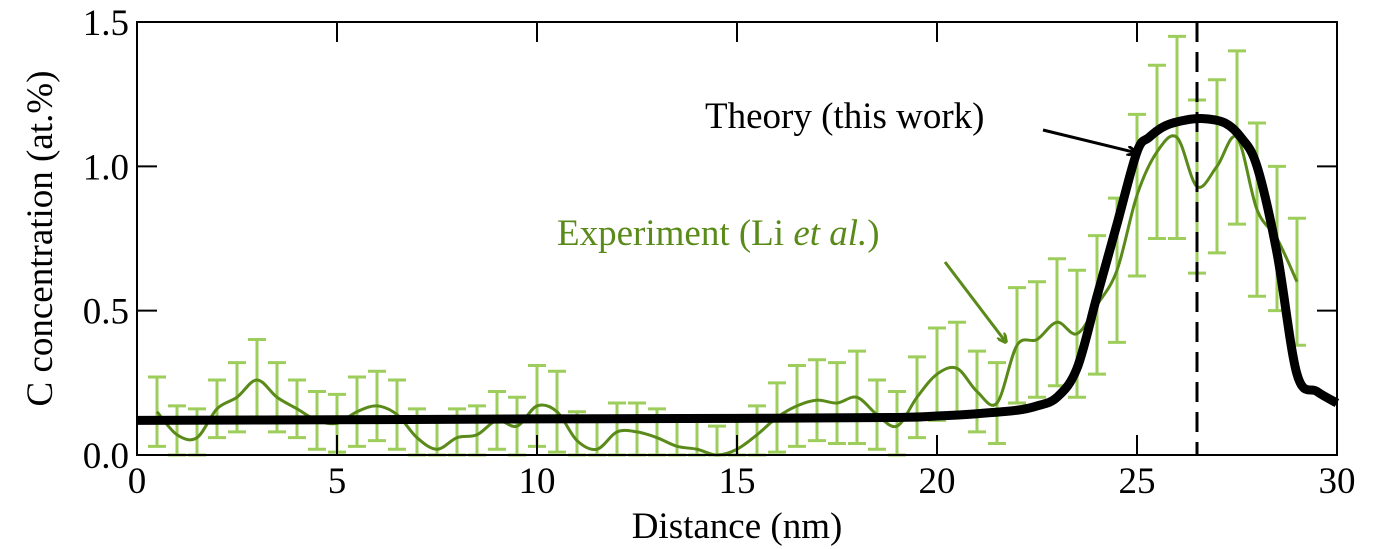 The height and width of the screenshot is (549, 1378). I want to click on x-tick-label: 30, so click(1337, 481).